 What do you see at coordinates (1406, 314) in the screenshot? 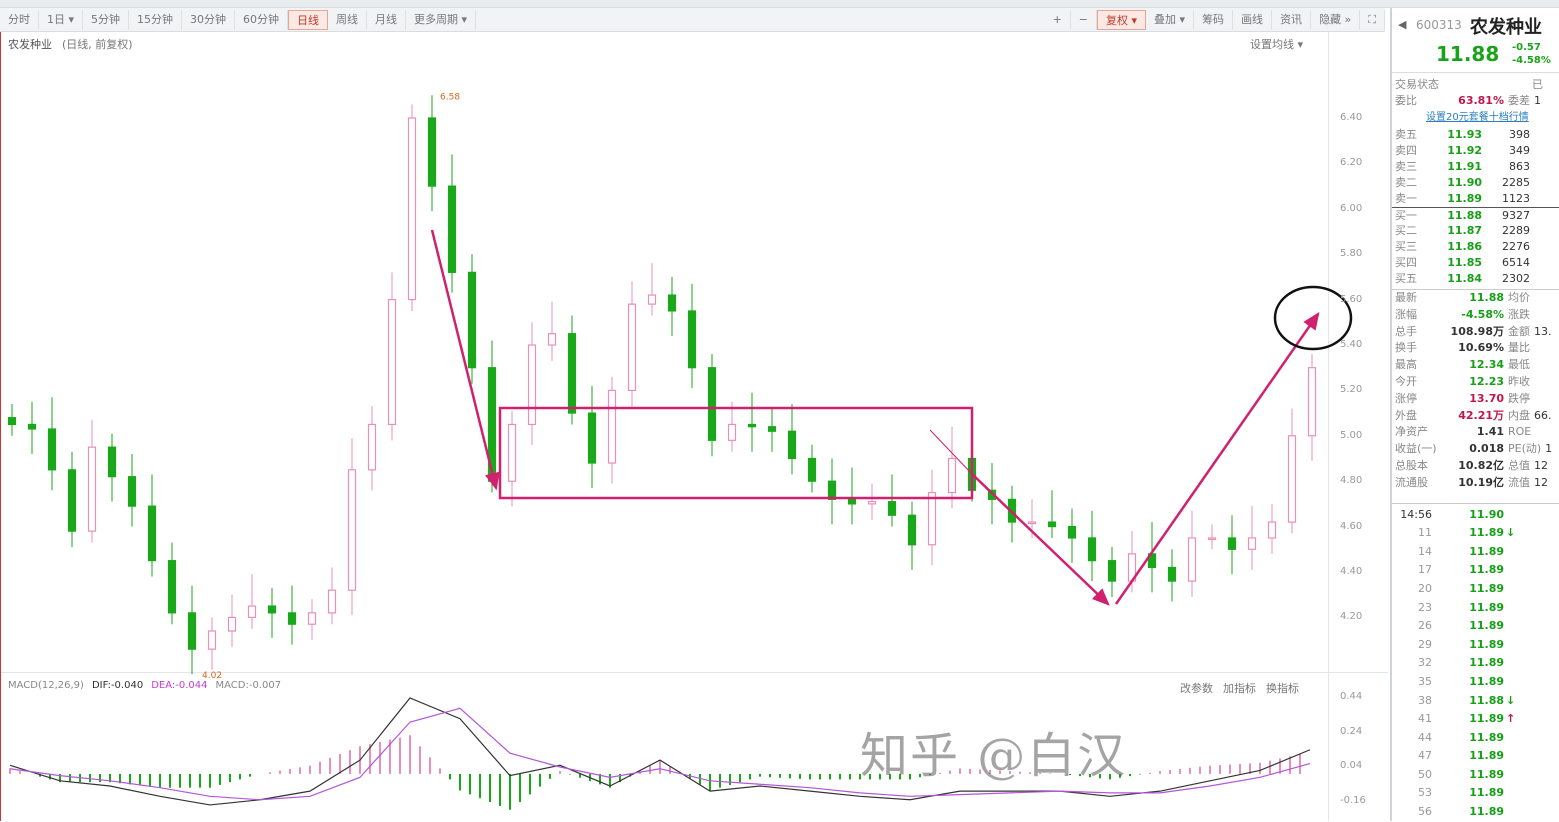
I see `stat-label: 涨幅` at bounding box center [1406, 314].